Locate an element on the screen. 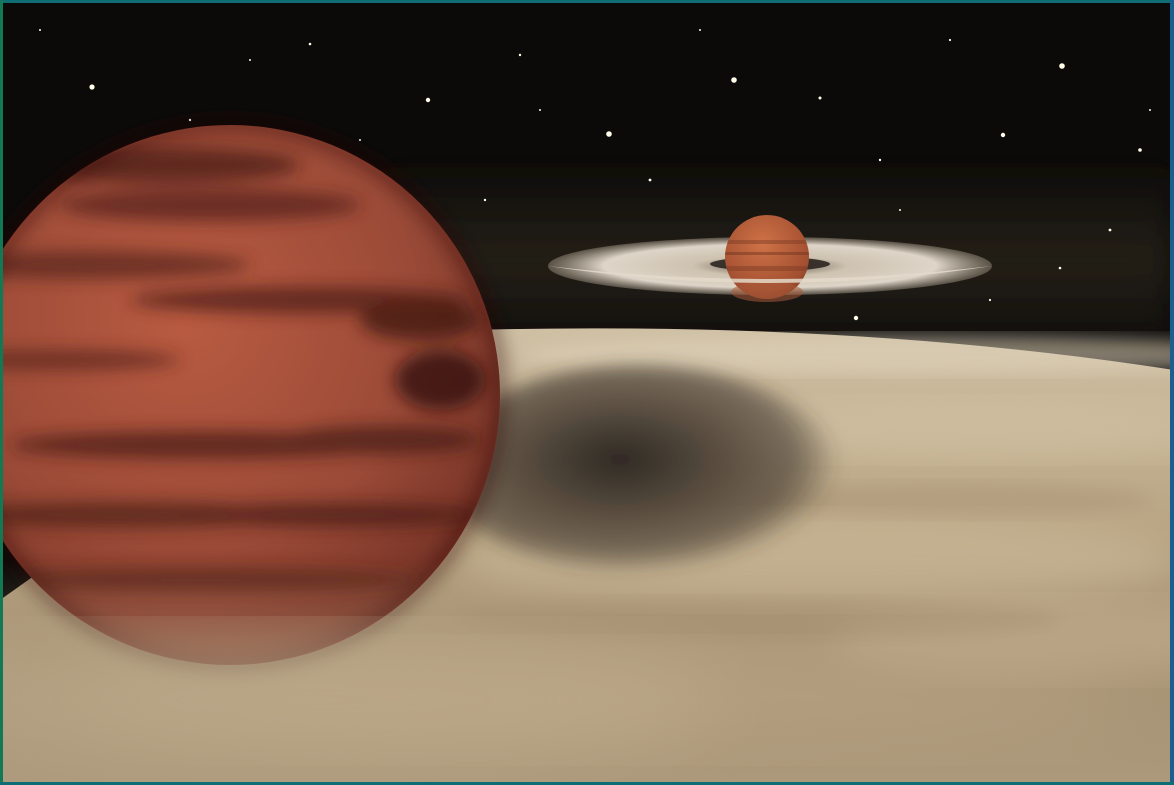 This screenshot has width=1174, height=785. frame-edge-right is located at coordinates (1172, 392).